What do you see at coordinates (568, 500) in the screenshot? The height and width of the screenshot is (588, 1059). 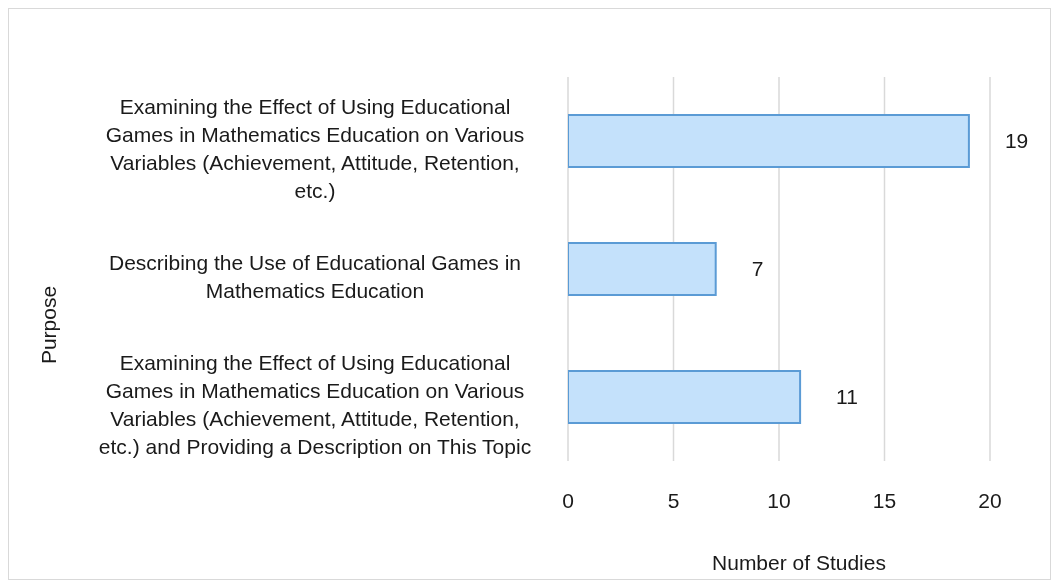 I see `x-tick-label: 0` at bounding box center [568, 500].